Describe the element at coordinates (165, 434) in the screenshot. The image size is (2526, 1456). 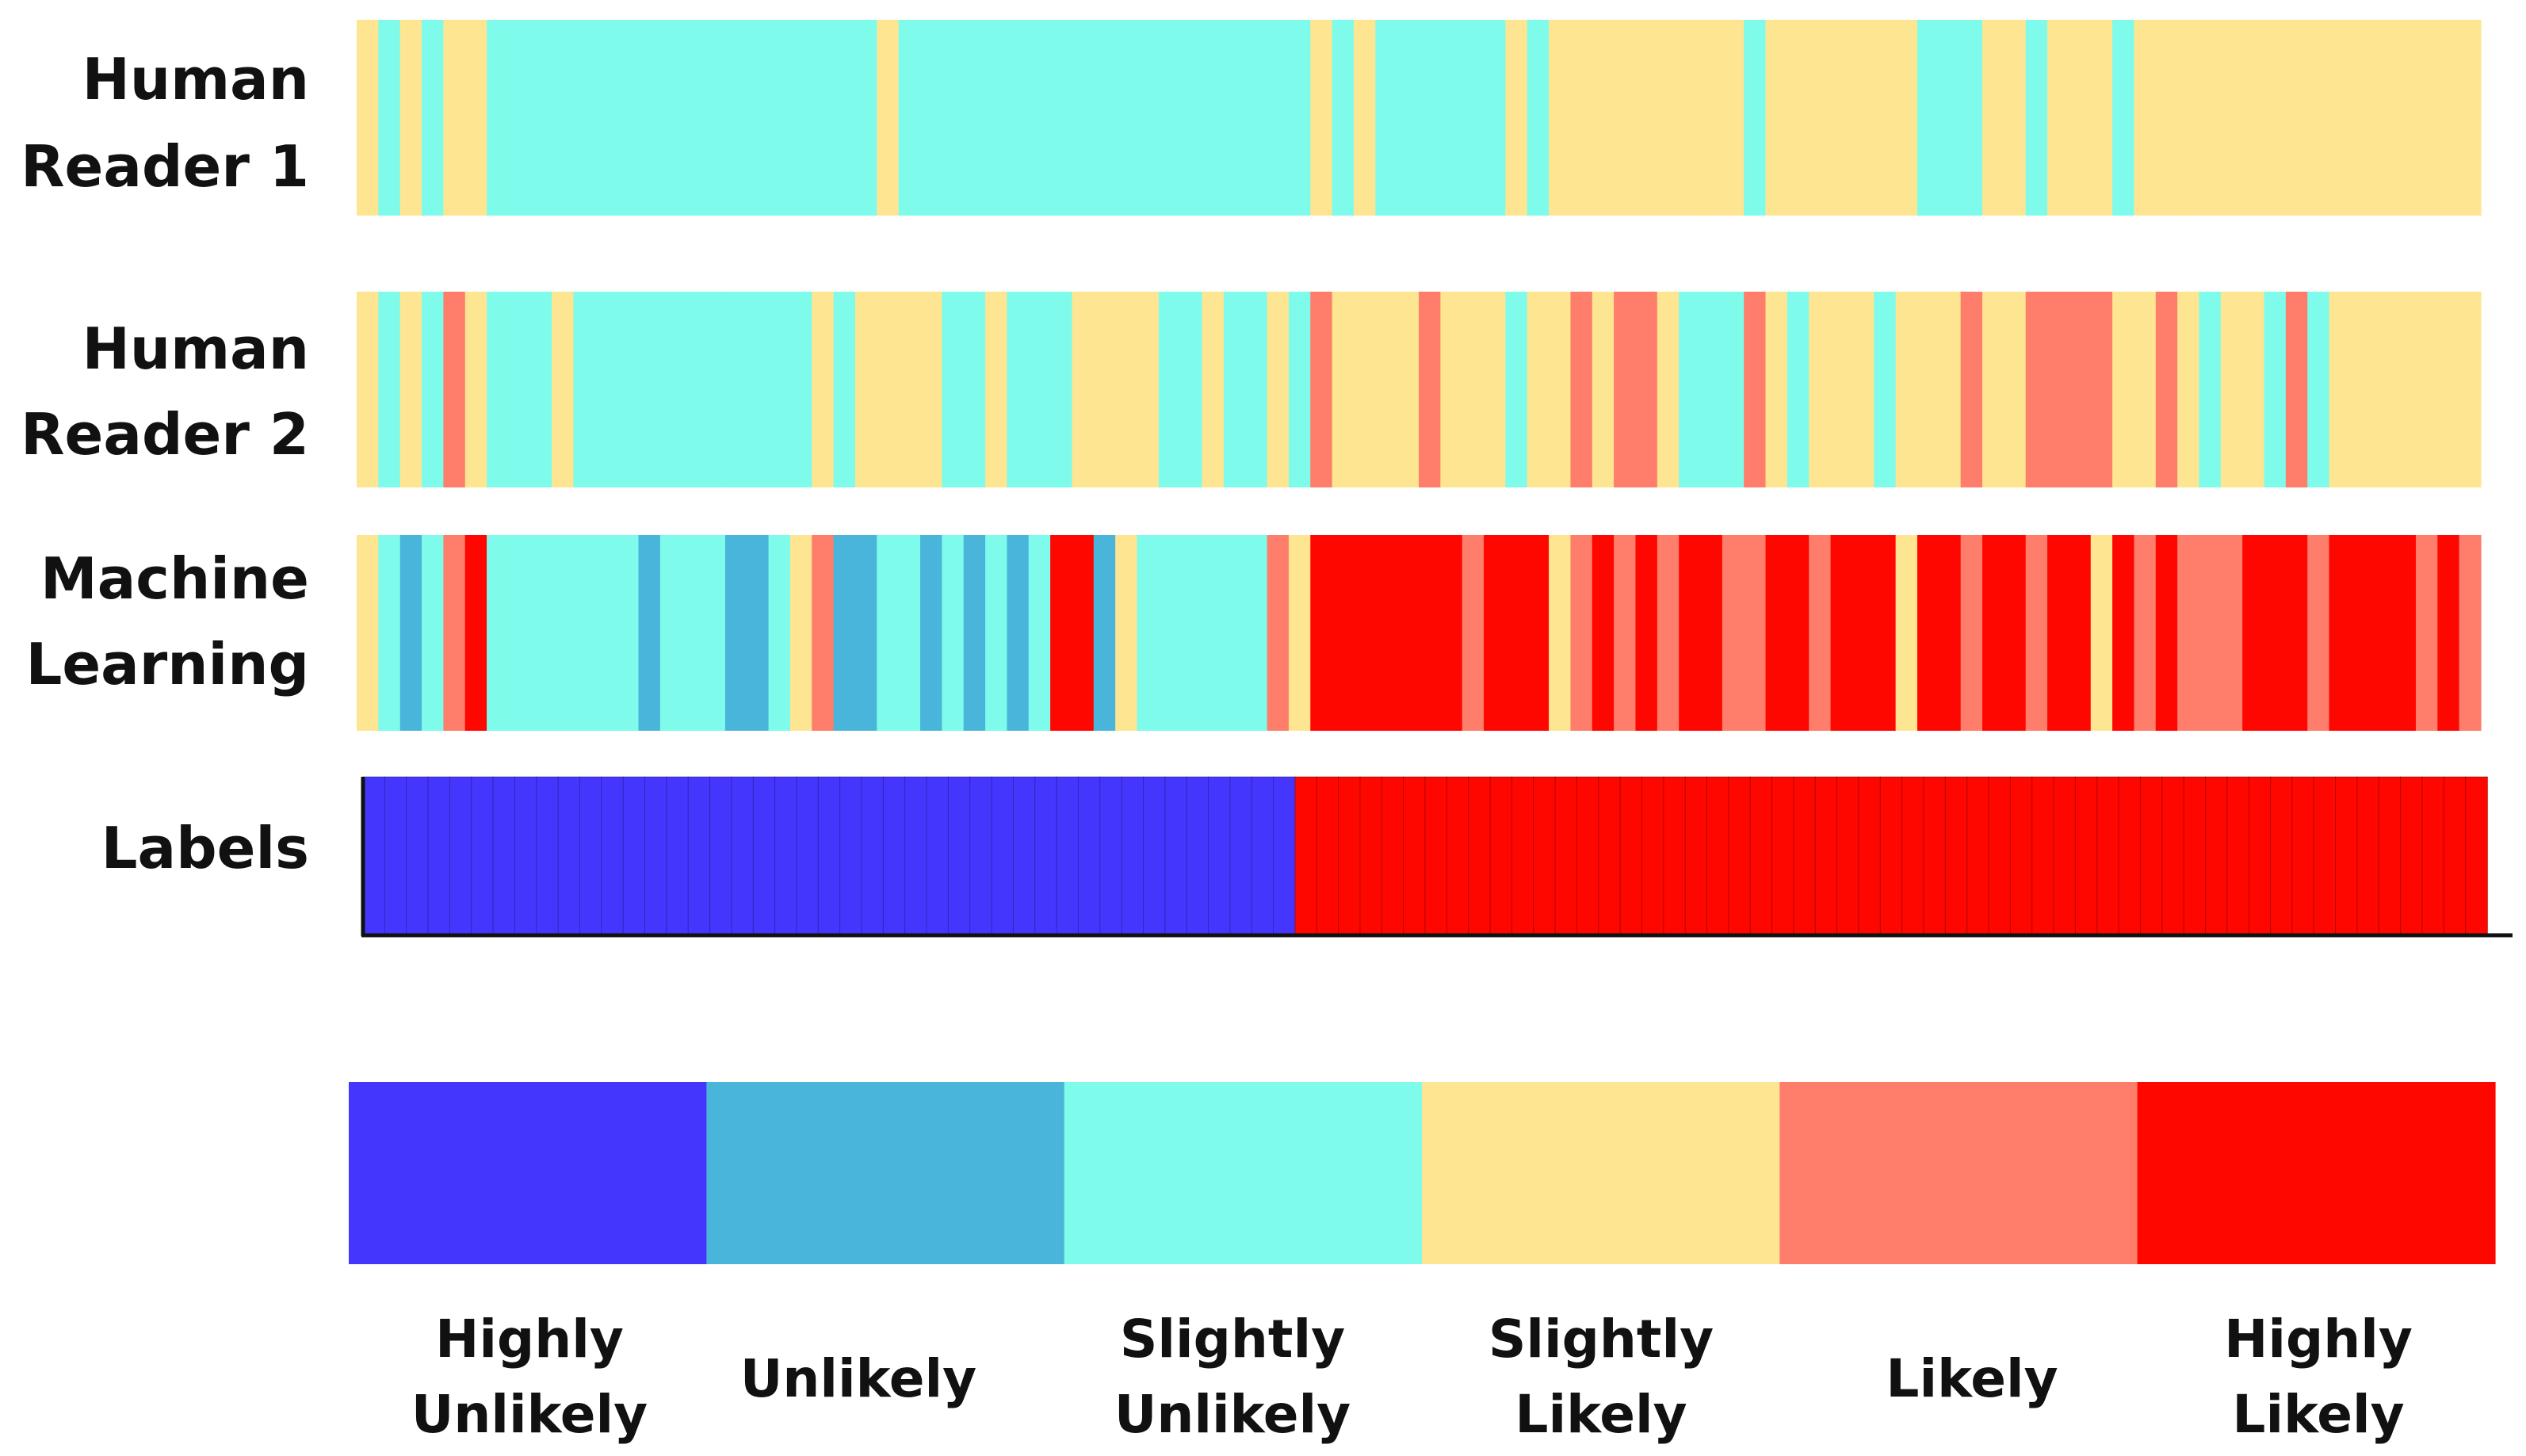
I see `row-label-2-line-2: Reader 2` at that location.